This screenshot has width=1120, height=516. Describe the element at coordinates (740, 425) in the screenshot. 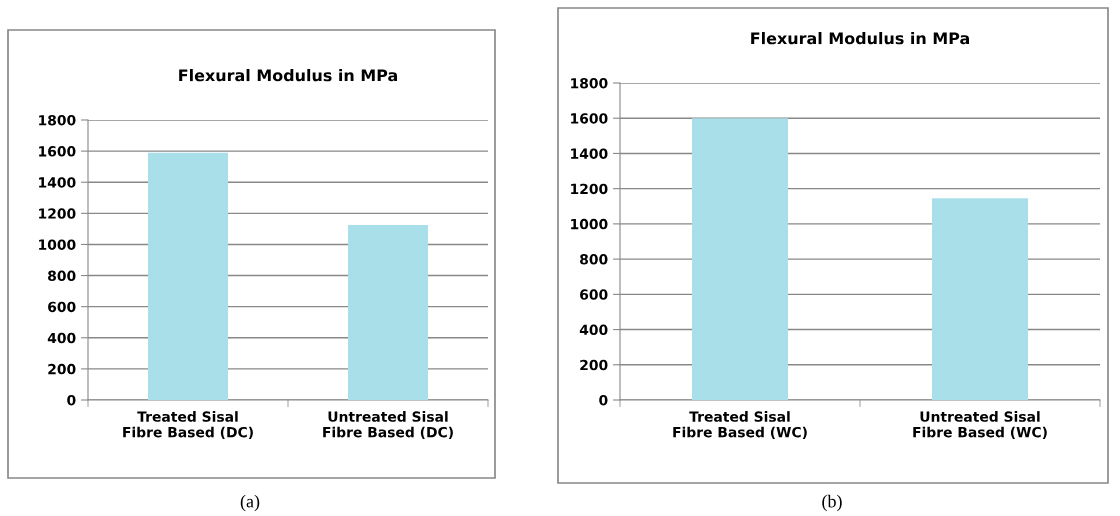

I see `x-tick-label: Treated Sisal Fibre Based (WC)` at that location.